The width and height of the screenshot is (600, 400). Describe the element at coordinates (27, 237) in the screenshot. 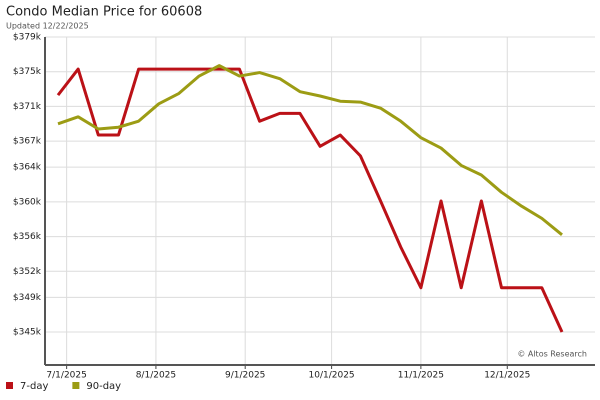

I see `y-tick-label: $356k` at that location.